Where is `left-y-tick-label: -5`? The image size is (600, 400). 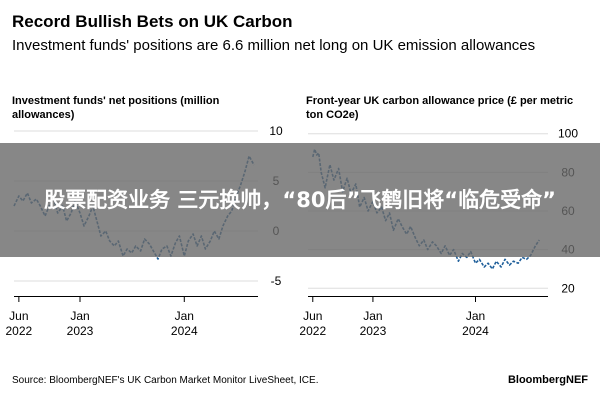
left-y-tick-label: -5 is located at coordinates (276, 281).